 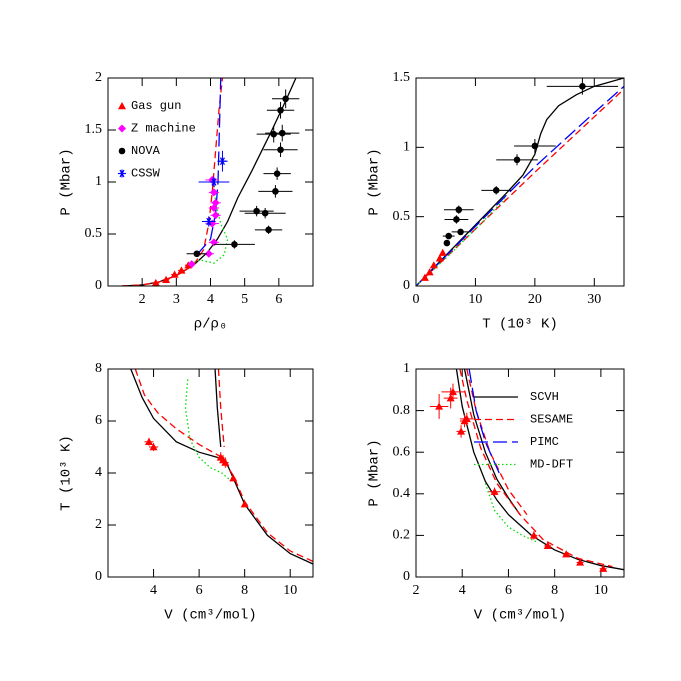 What do you see at coordinates (544, 442) in the screenshot?
I see `legend-label: PIMC` at bounding box center [544, 442].